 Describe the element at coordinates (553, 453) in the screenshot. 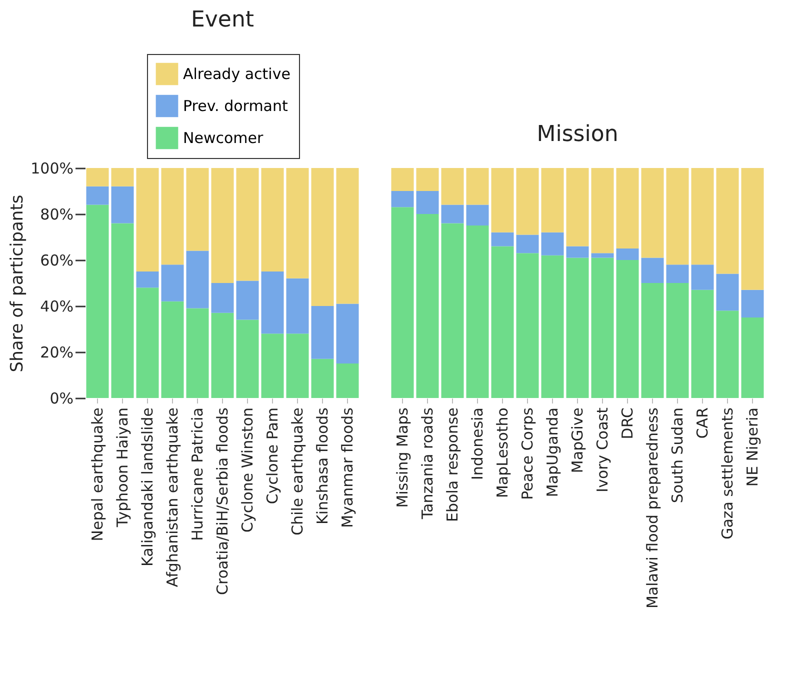

I see `x-tick-label: MapUganda` at that location.